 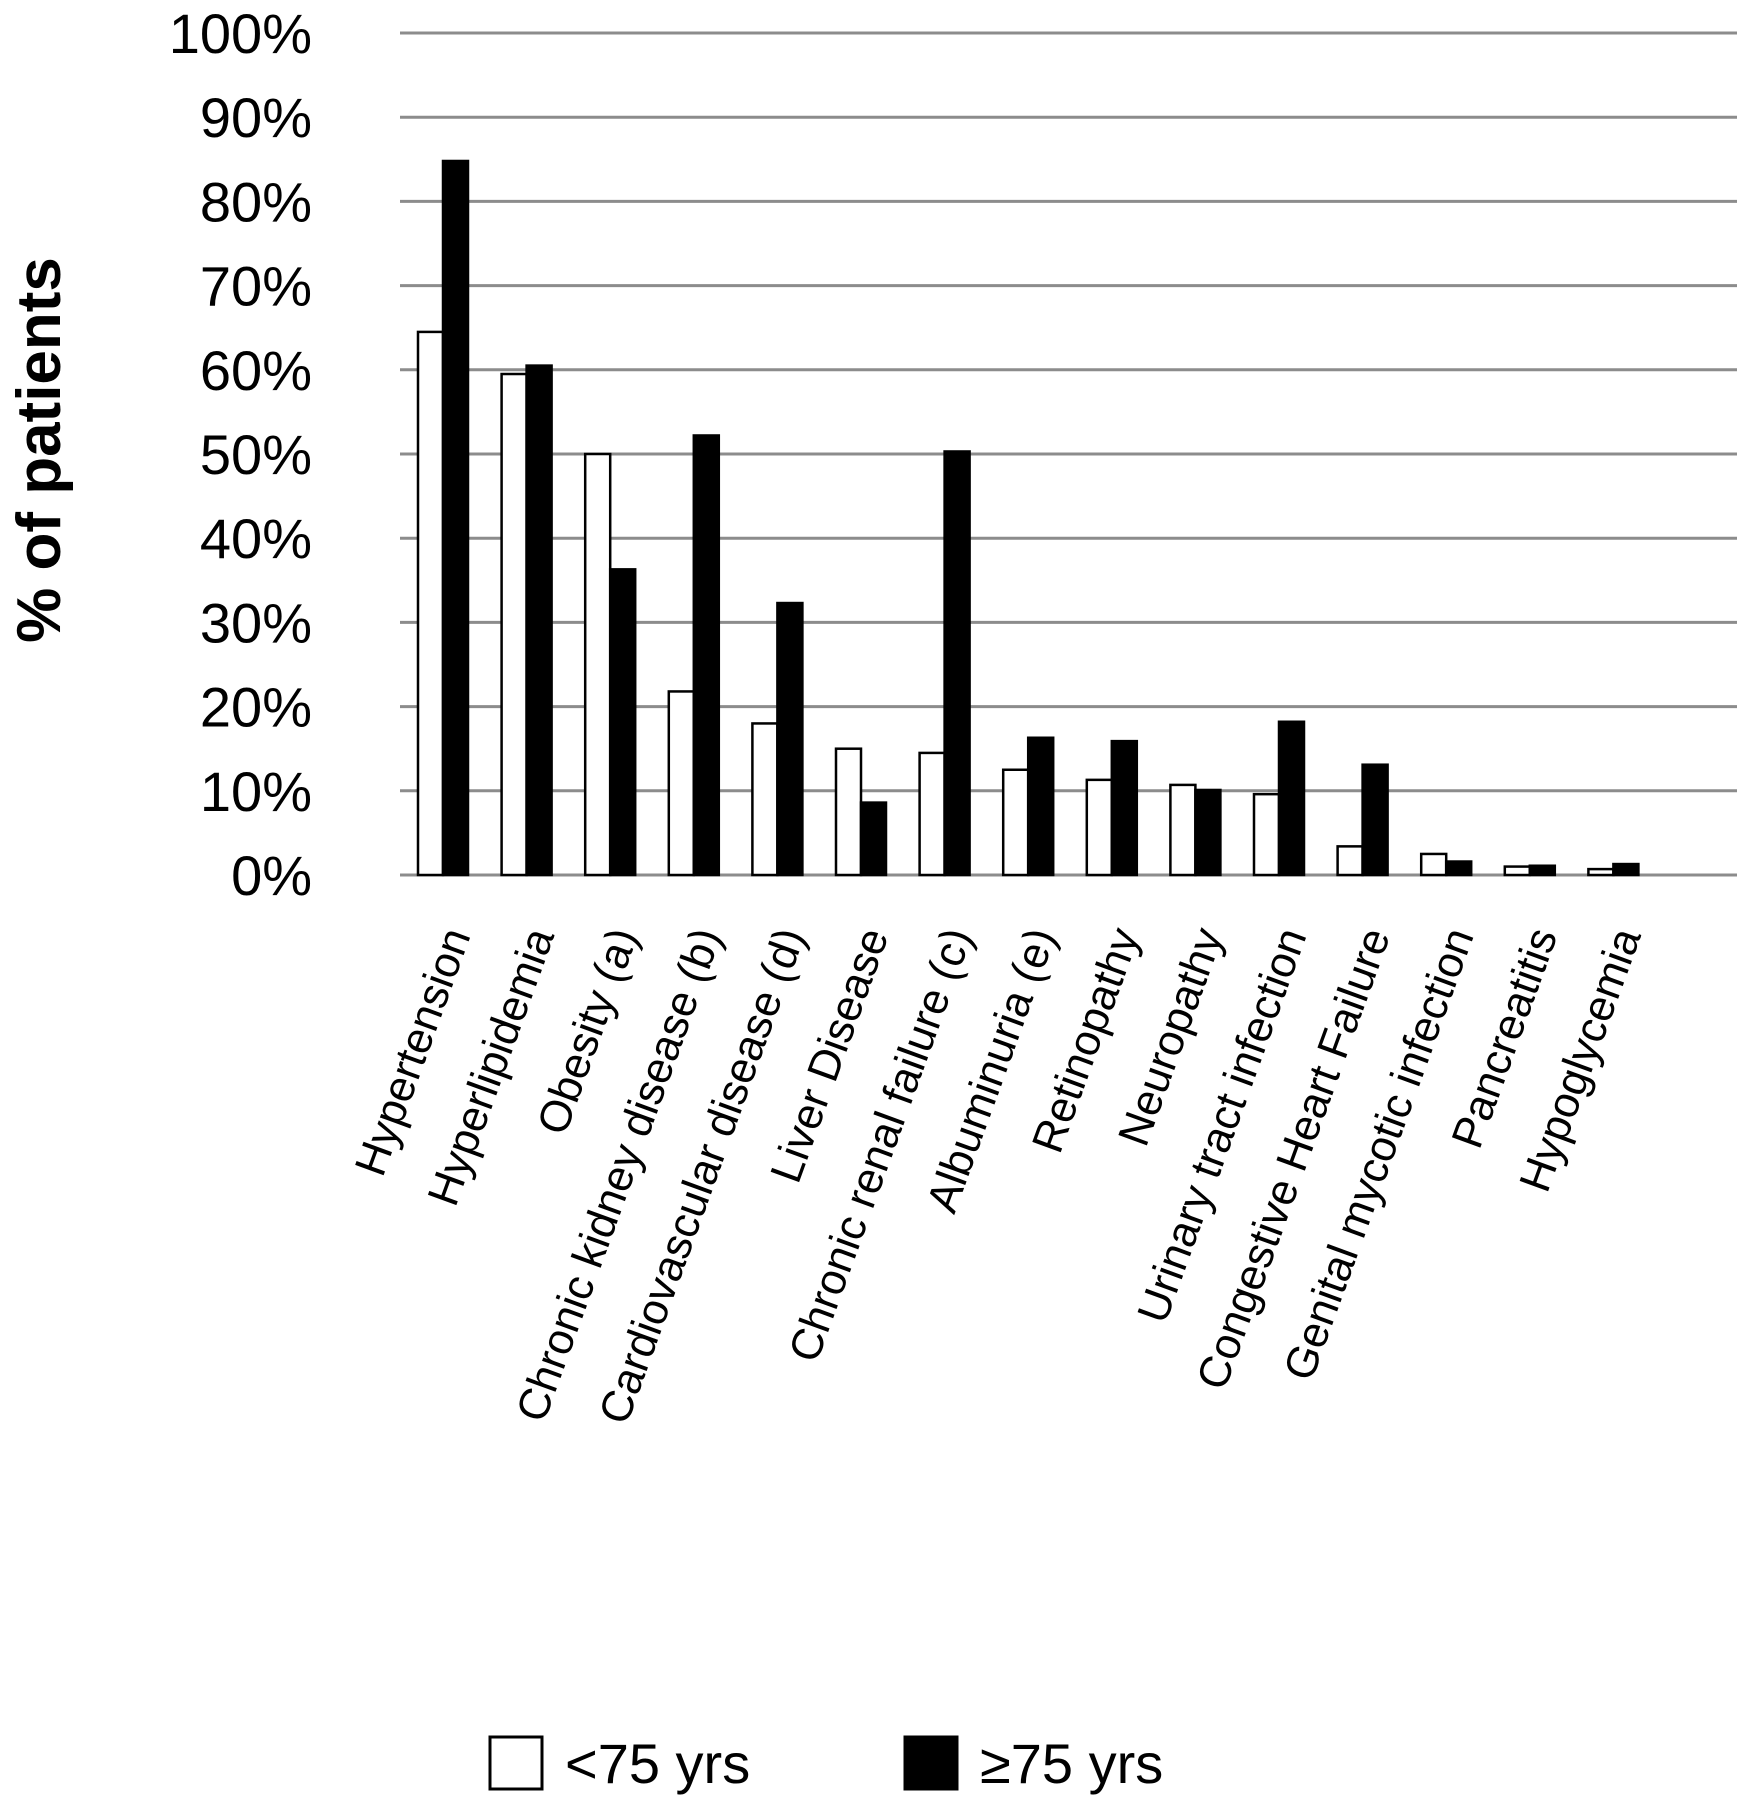 What do you see at coordinates (256, 370) in the screenshot?
I see `y-tick-label: 60%` at bounding box center [256, 370].